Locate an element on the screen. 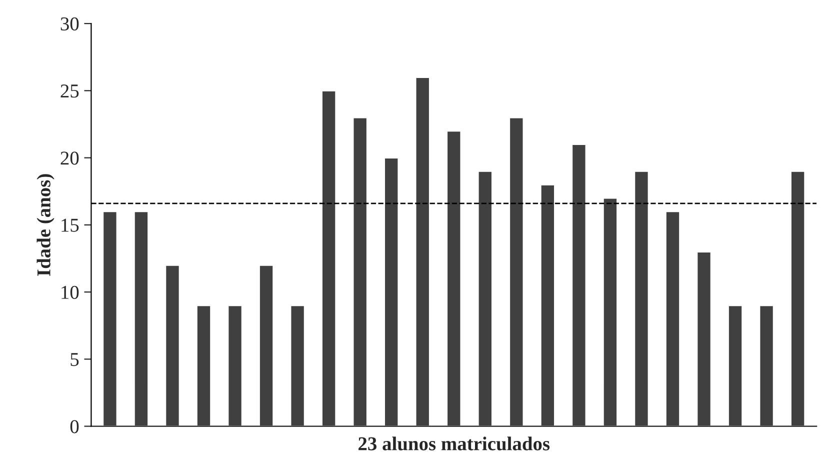 The image size is (829, 471). y-tick-label: 0 is located at coordinates (74, 427).